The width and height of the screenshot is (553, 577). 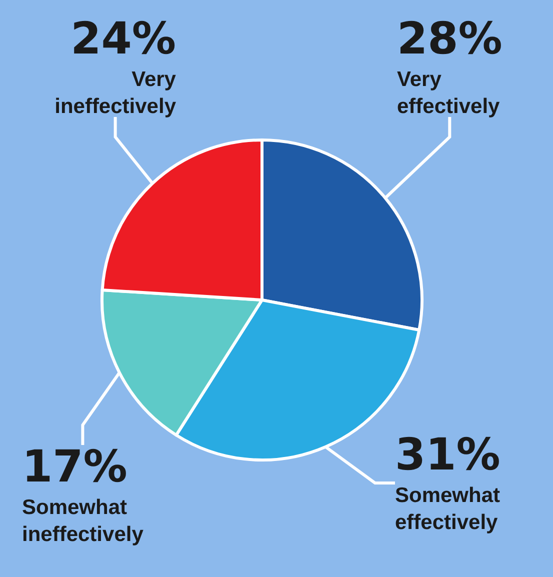 I want to click on slice-label: Somewhat ineffectively, so click(x=83, y=521).